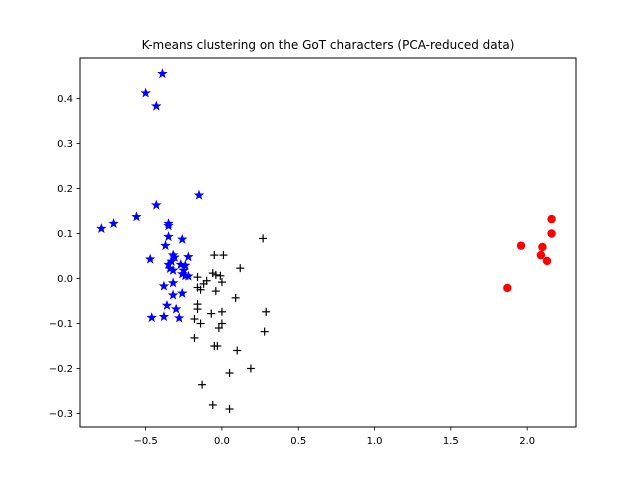 The width and height of the screenshot is (640, 480). Describe the element at coordinates (145, 441) in the screenshot. I see `x-tick-label: −0.5` at that location.